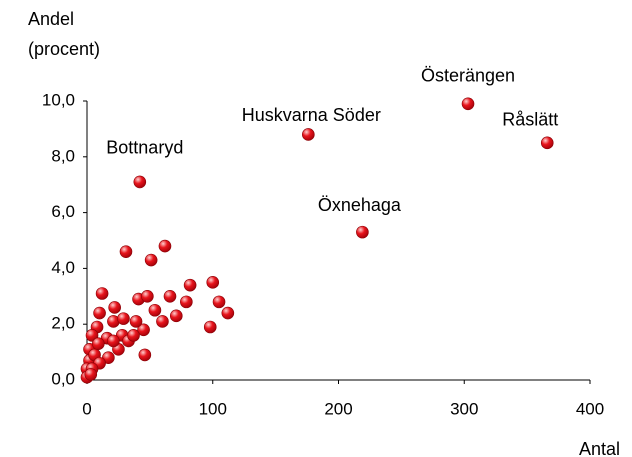 This screenshot has height=457, width=632. What do you see at coordinates (144, 148) in the screenshot?
I see `point-label: Bottnaryd` at bounding box center [144, 148].